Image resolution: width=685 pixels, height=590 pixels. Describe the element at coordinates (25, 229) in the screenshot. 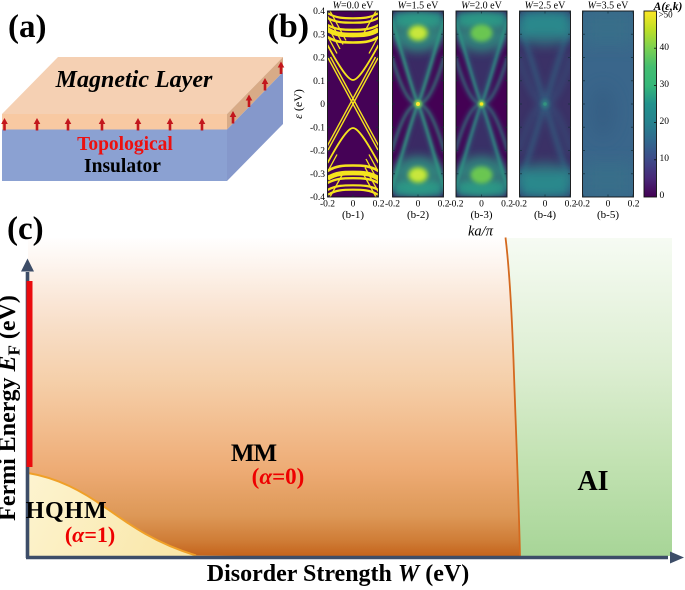

I see `svg-text: (c)` at that location.